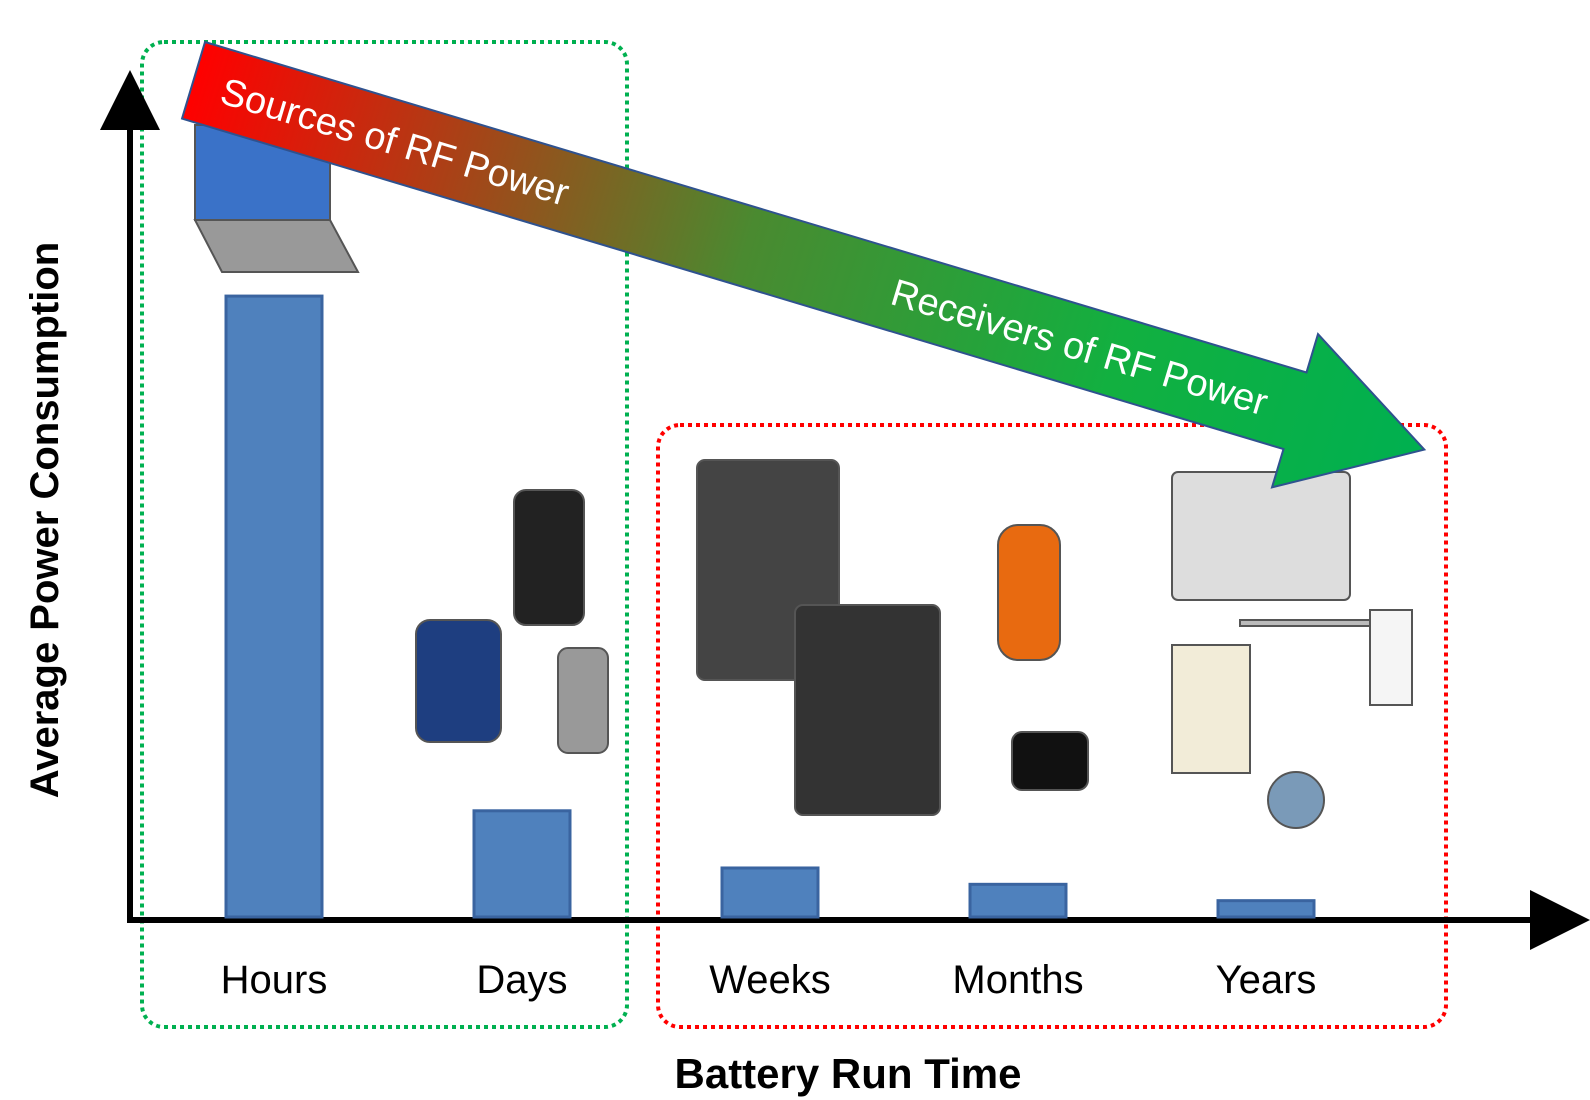  I want to click on zoombak, so click(1050, 761).